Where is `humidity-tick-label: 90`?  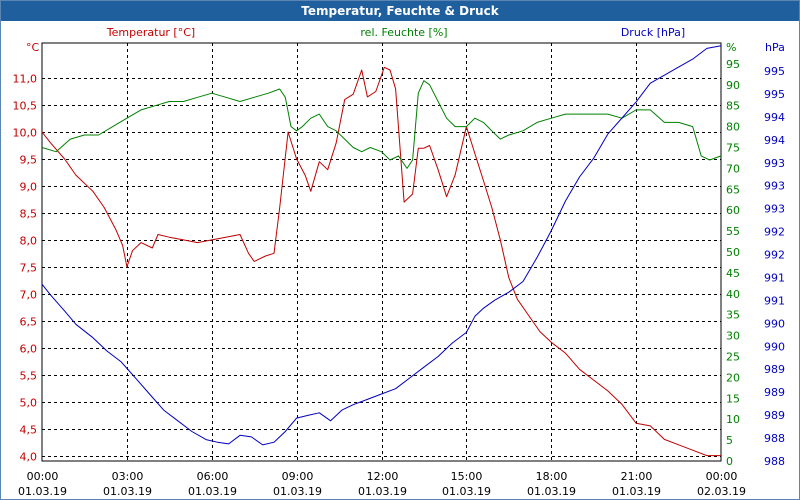
humidity-tick-label: 90 is located at coordinates (733, 85).